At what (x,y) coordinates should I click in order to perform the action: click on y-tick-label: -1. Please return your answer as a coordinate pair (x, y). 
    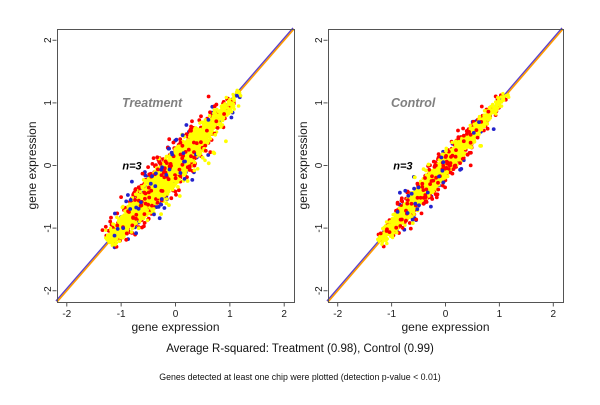
    Looking at the image, I should click on (48, 227).